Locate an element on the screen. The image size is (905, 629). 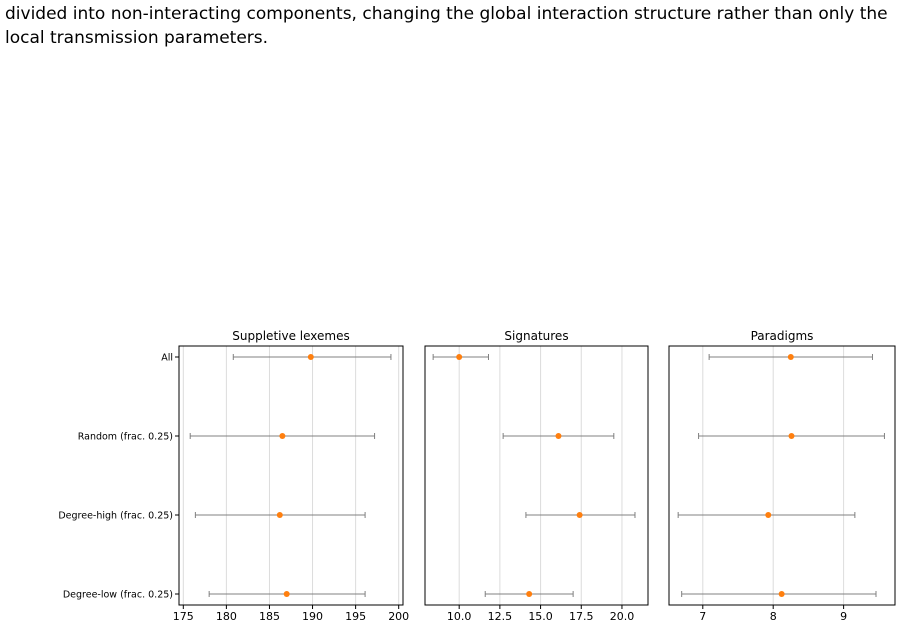
y-tick-label: All is located at coordinates (167, 358).